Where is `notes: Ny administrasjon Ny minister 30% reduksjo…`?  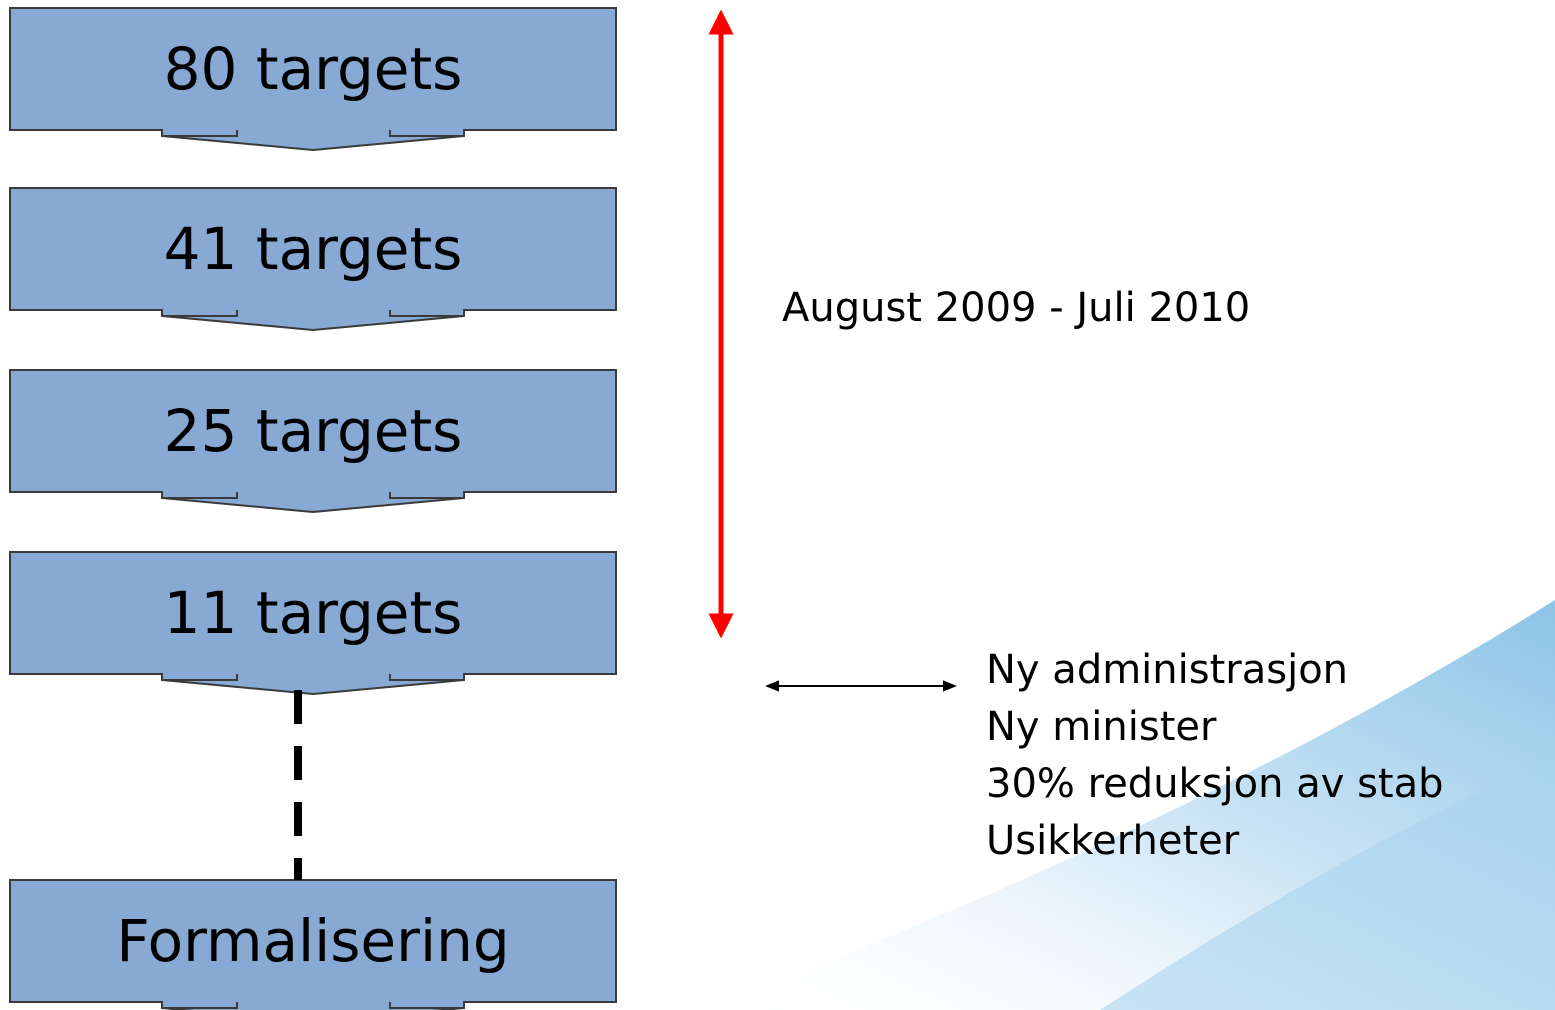 notes: Ny administrasjon Ny minister 30% reduksjo… is located at coordinates (1215, 755).